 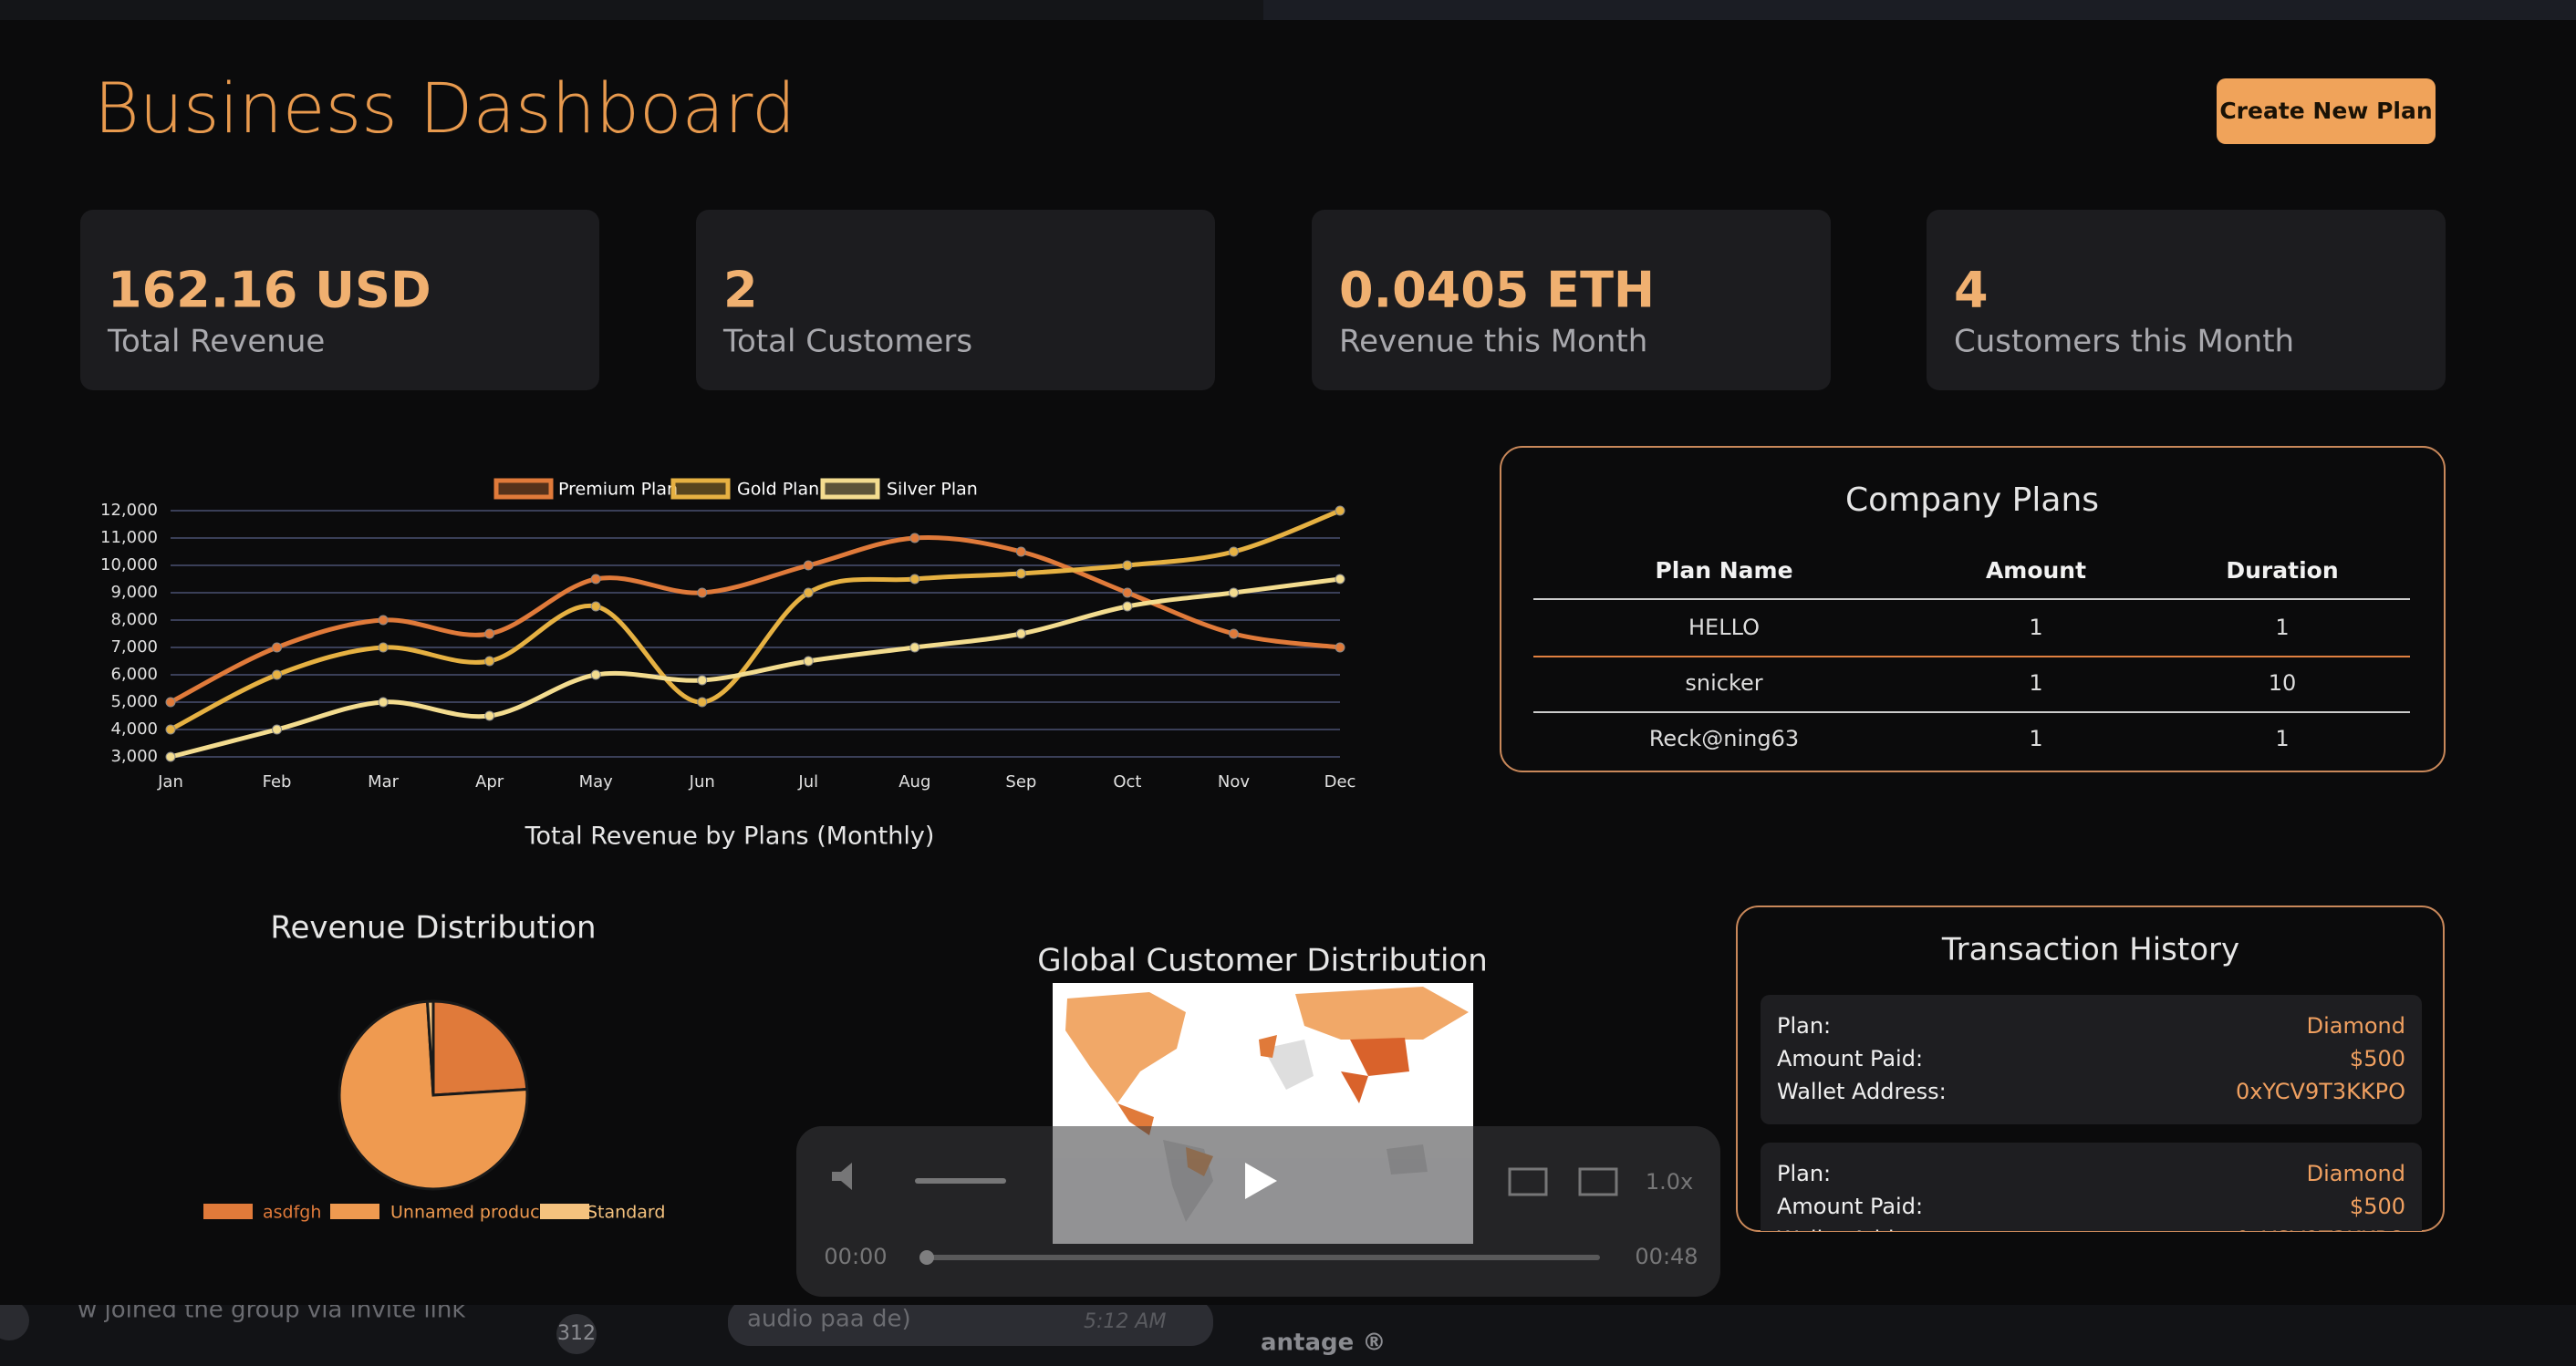 I want to click on create-plan-button, so click(x=2326, y=111).